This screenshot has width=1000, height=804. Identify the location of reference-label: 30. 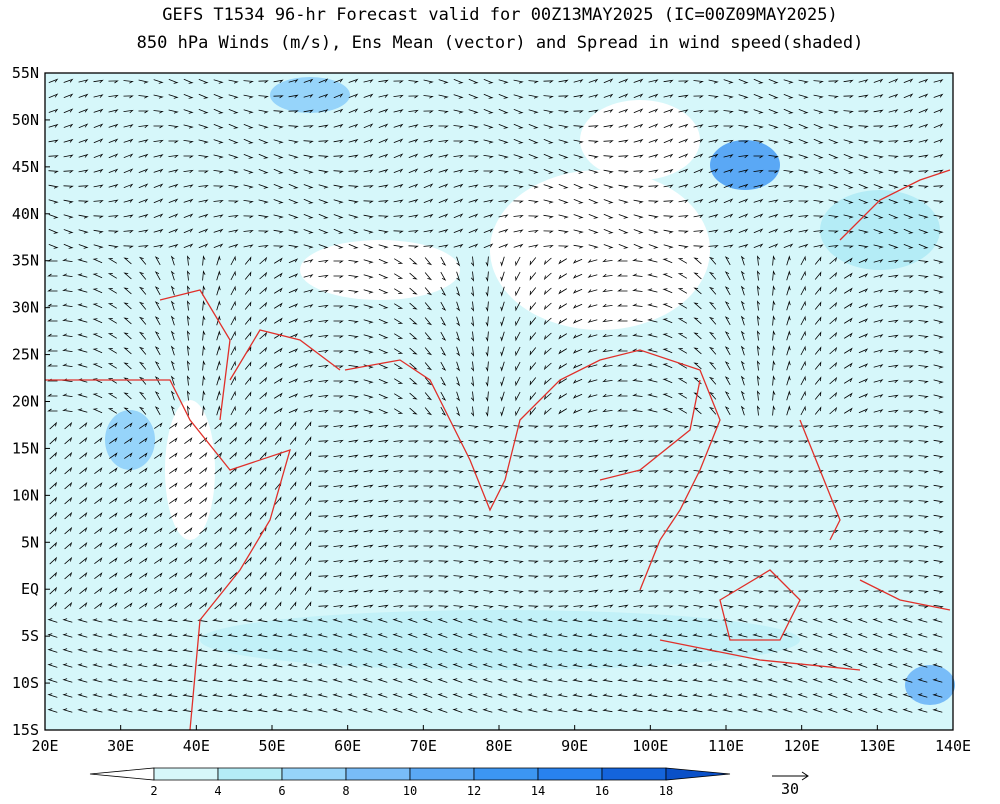
(790, 789).